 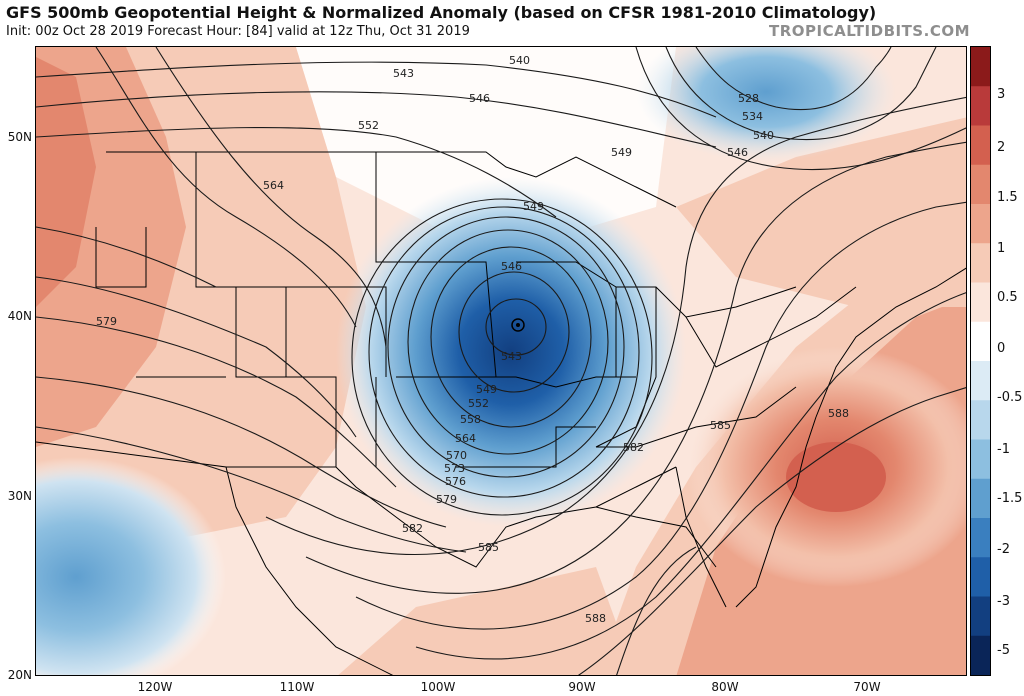 I want to click on lon-label-120w: 120W, so click(x=155, y=687).